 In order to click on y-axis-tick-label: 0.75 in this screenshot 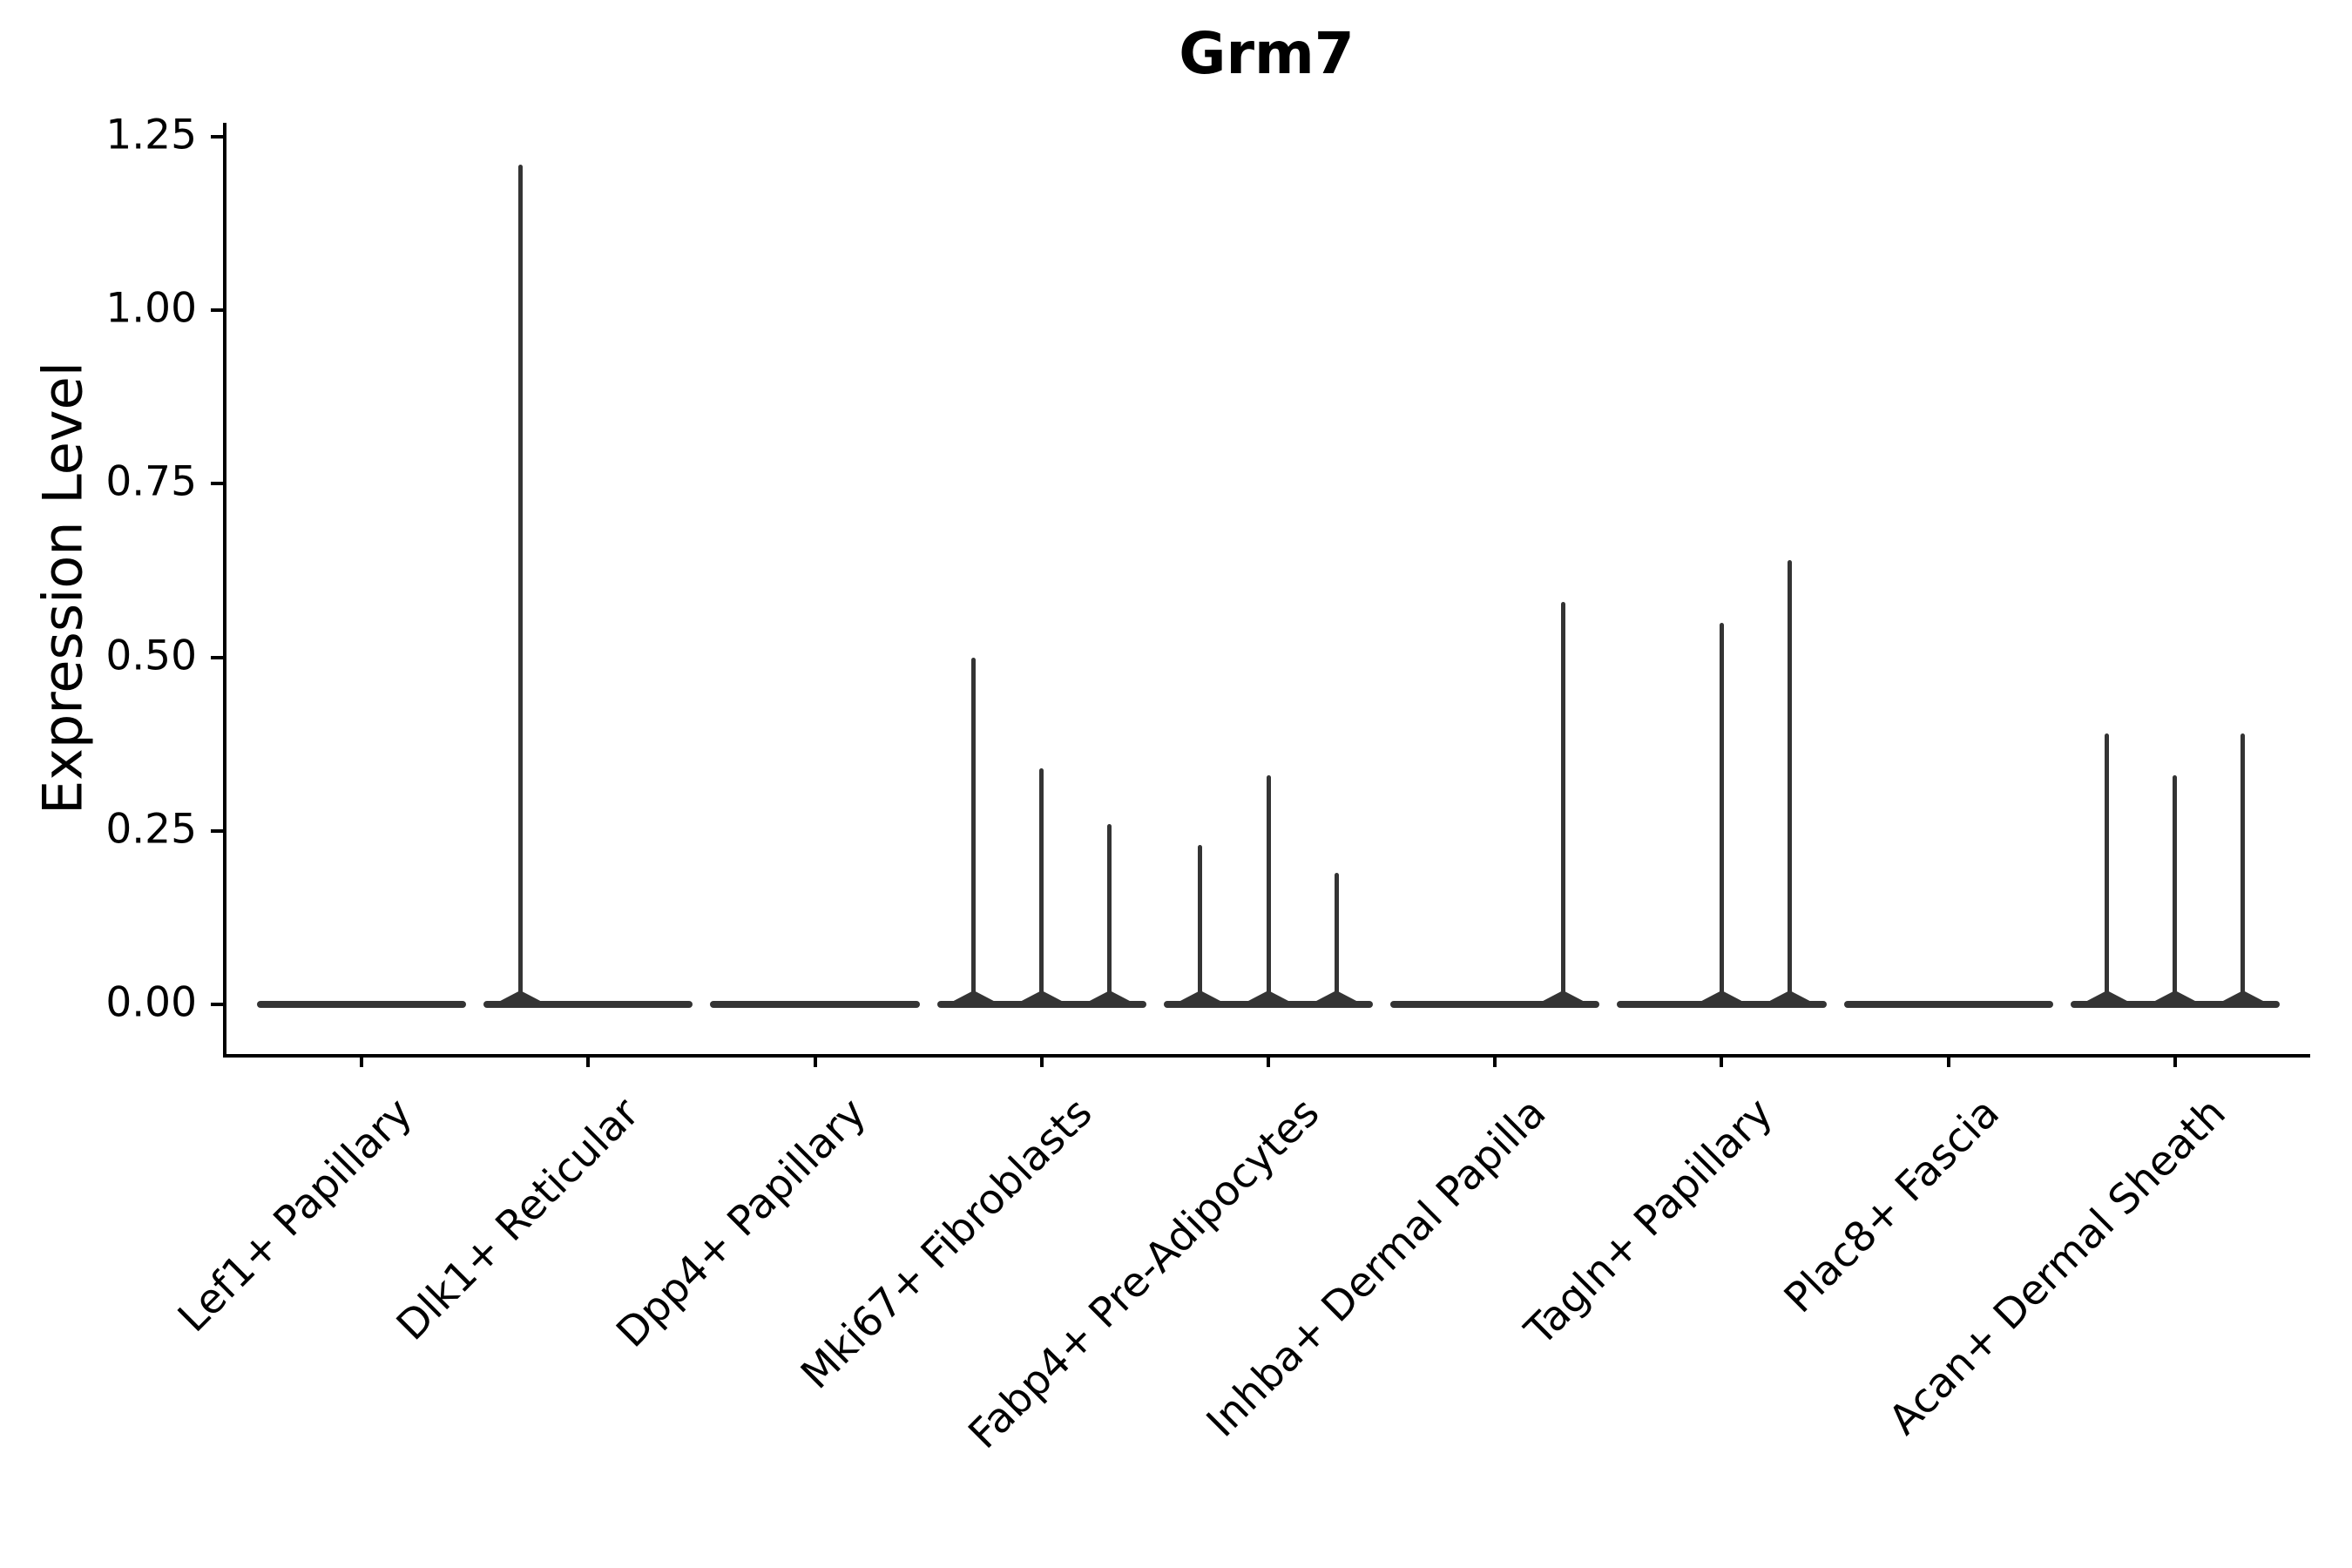, I will do `click(151, 481)`.